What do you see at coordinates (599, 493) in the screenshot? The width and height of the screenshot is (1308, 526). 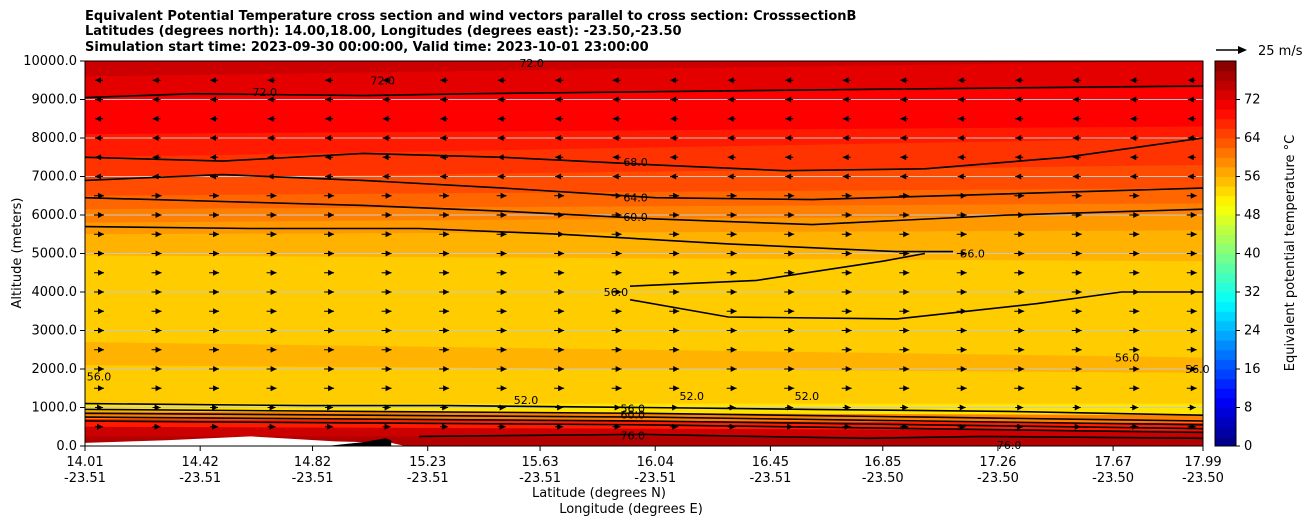 I see `x-axis-label-latitude: Latitude (degrees N)` at bounding box center [599, 493].